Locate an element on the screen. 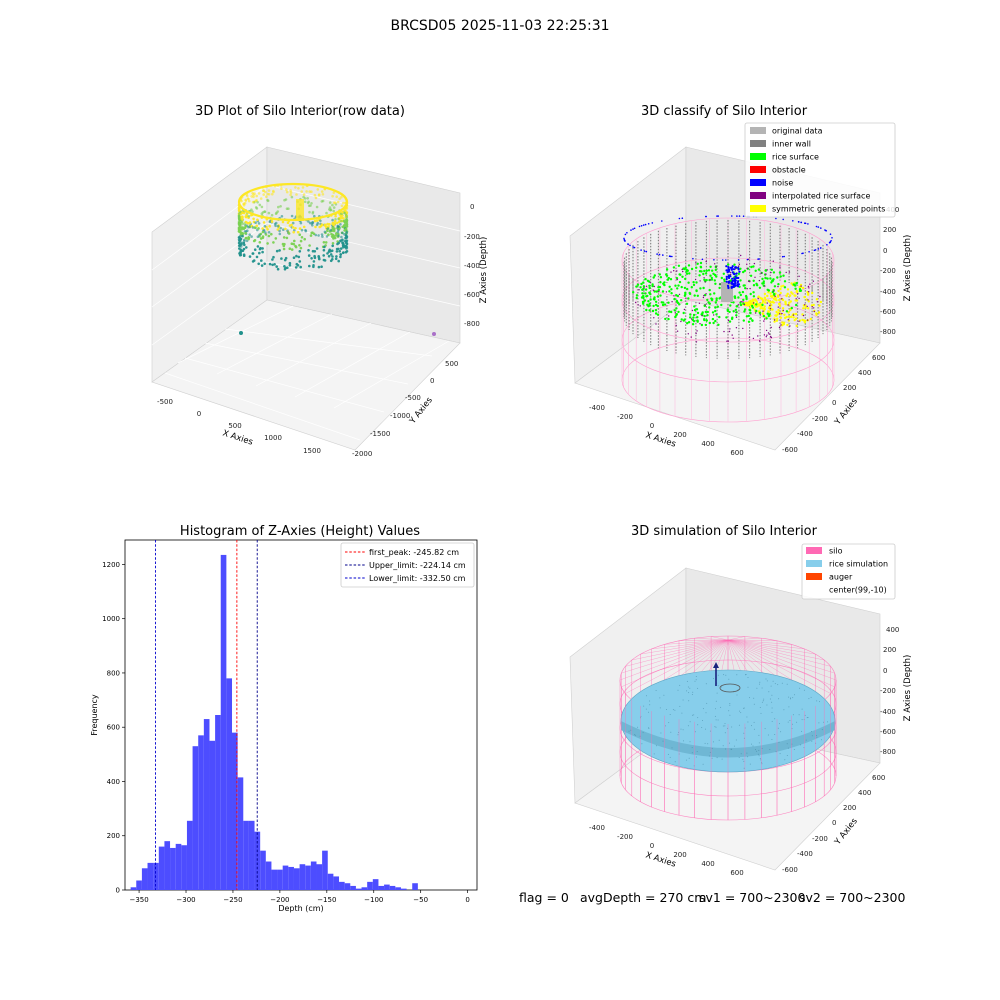 The image size is (1000, 1000). tick-label: -600 is located at coordinates (790, 870).